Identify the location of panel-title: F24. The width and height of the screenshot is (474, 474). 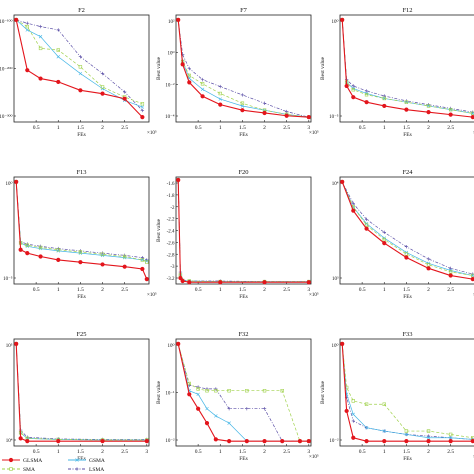
(407, 172).